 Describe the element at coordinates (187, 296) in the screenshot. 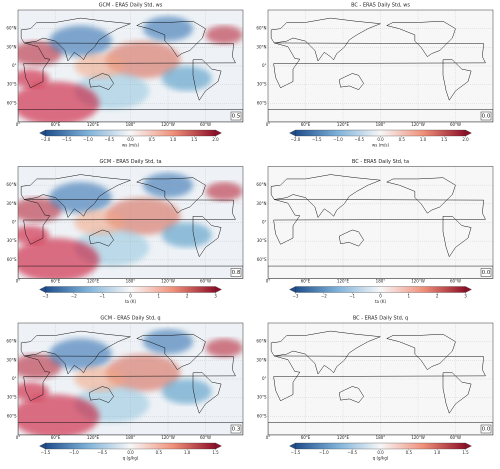

I see `colorbar-tick-label: 2` at that location.